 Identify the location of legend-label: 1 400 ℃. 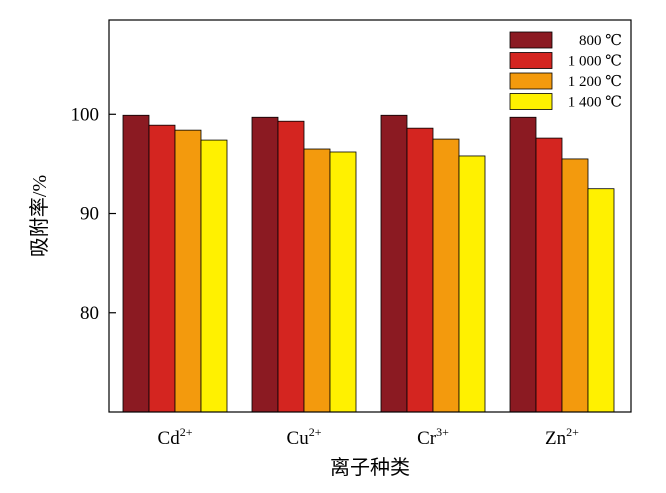
(595, 103).